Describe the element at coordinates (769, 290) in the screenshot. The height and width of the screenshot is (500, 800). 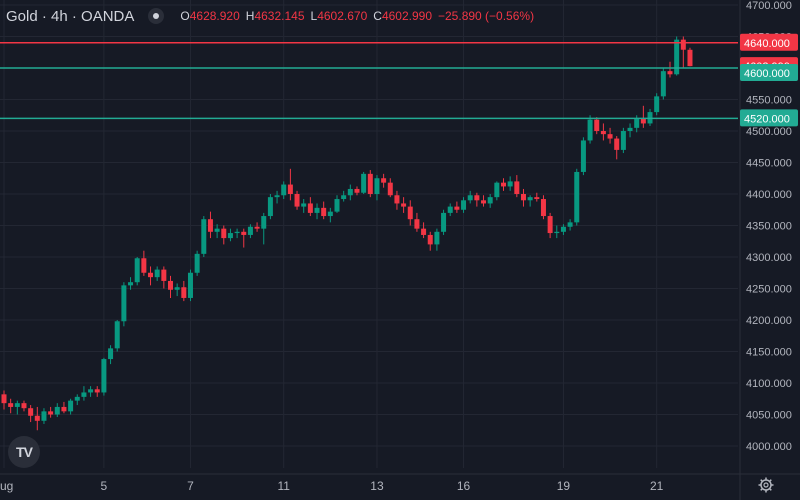
I see `y-tick-label: 4250.000` at that location.